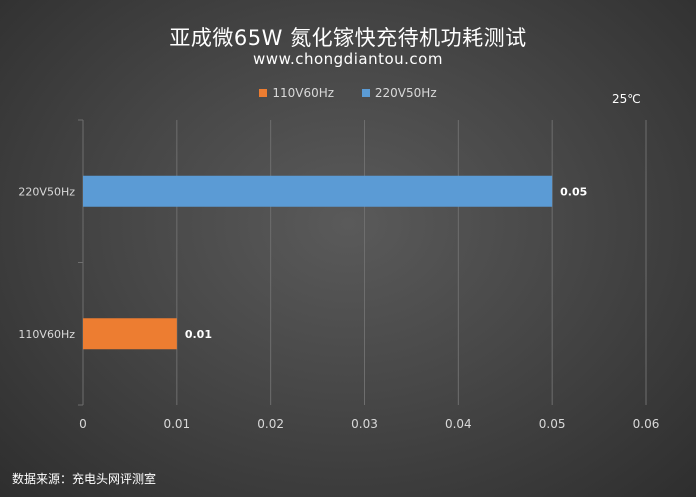  Describe the element at coordinates (646, 424) in the screenshot. I see `x-tick-label-6: 0.06` at that location.